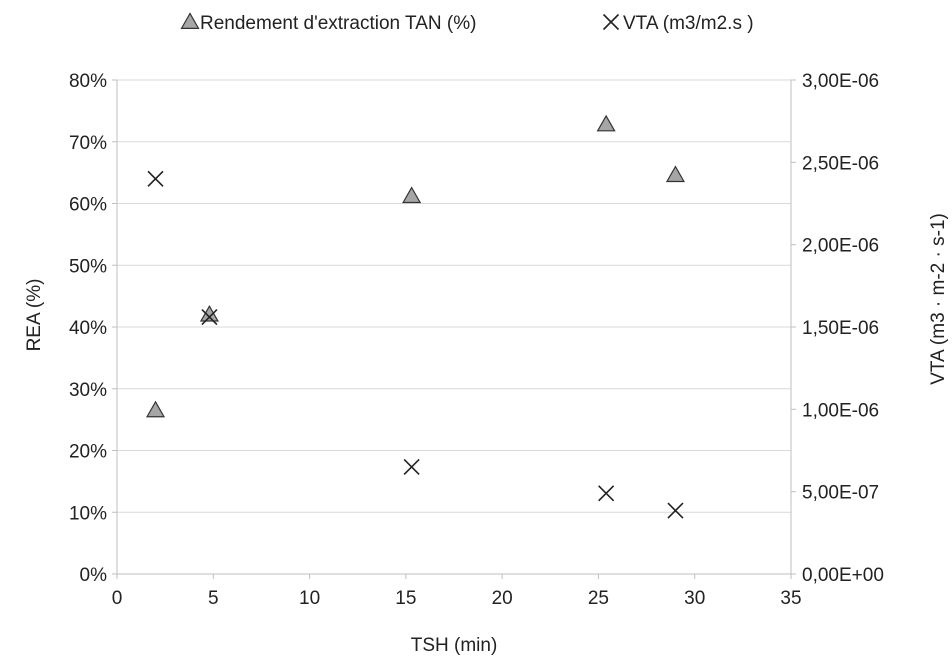 Image resolution: width=952 pixels, height=659 pixels. What do you see at coordinates (213, 598) in the screenshot?
I see `x-tick-label: 5` at bounding box center [213, 598].